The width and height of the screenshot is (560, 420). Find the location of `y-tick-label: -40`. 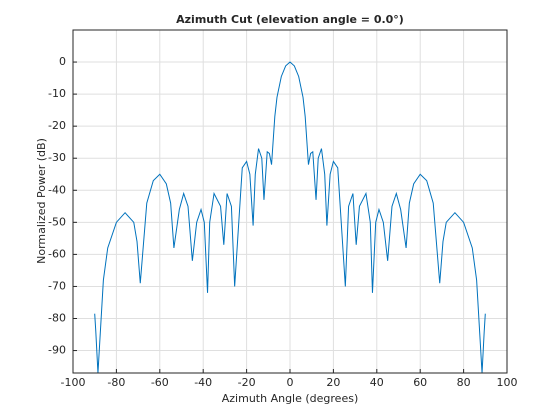

y-tick-label: -40 is located at coordinates (57, 189).